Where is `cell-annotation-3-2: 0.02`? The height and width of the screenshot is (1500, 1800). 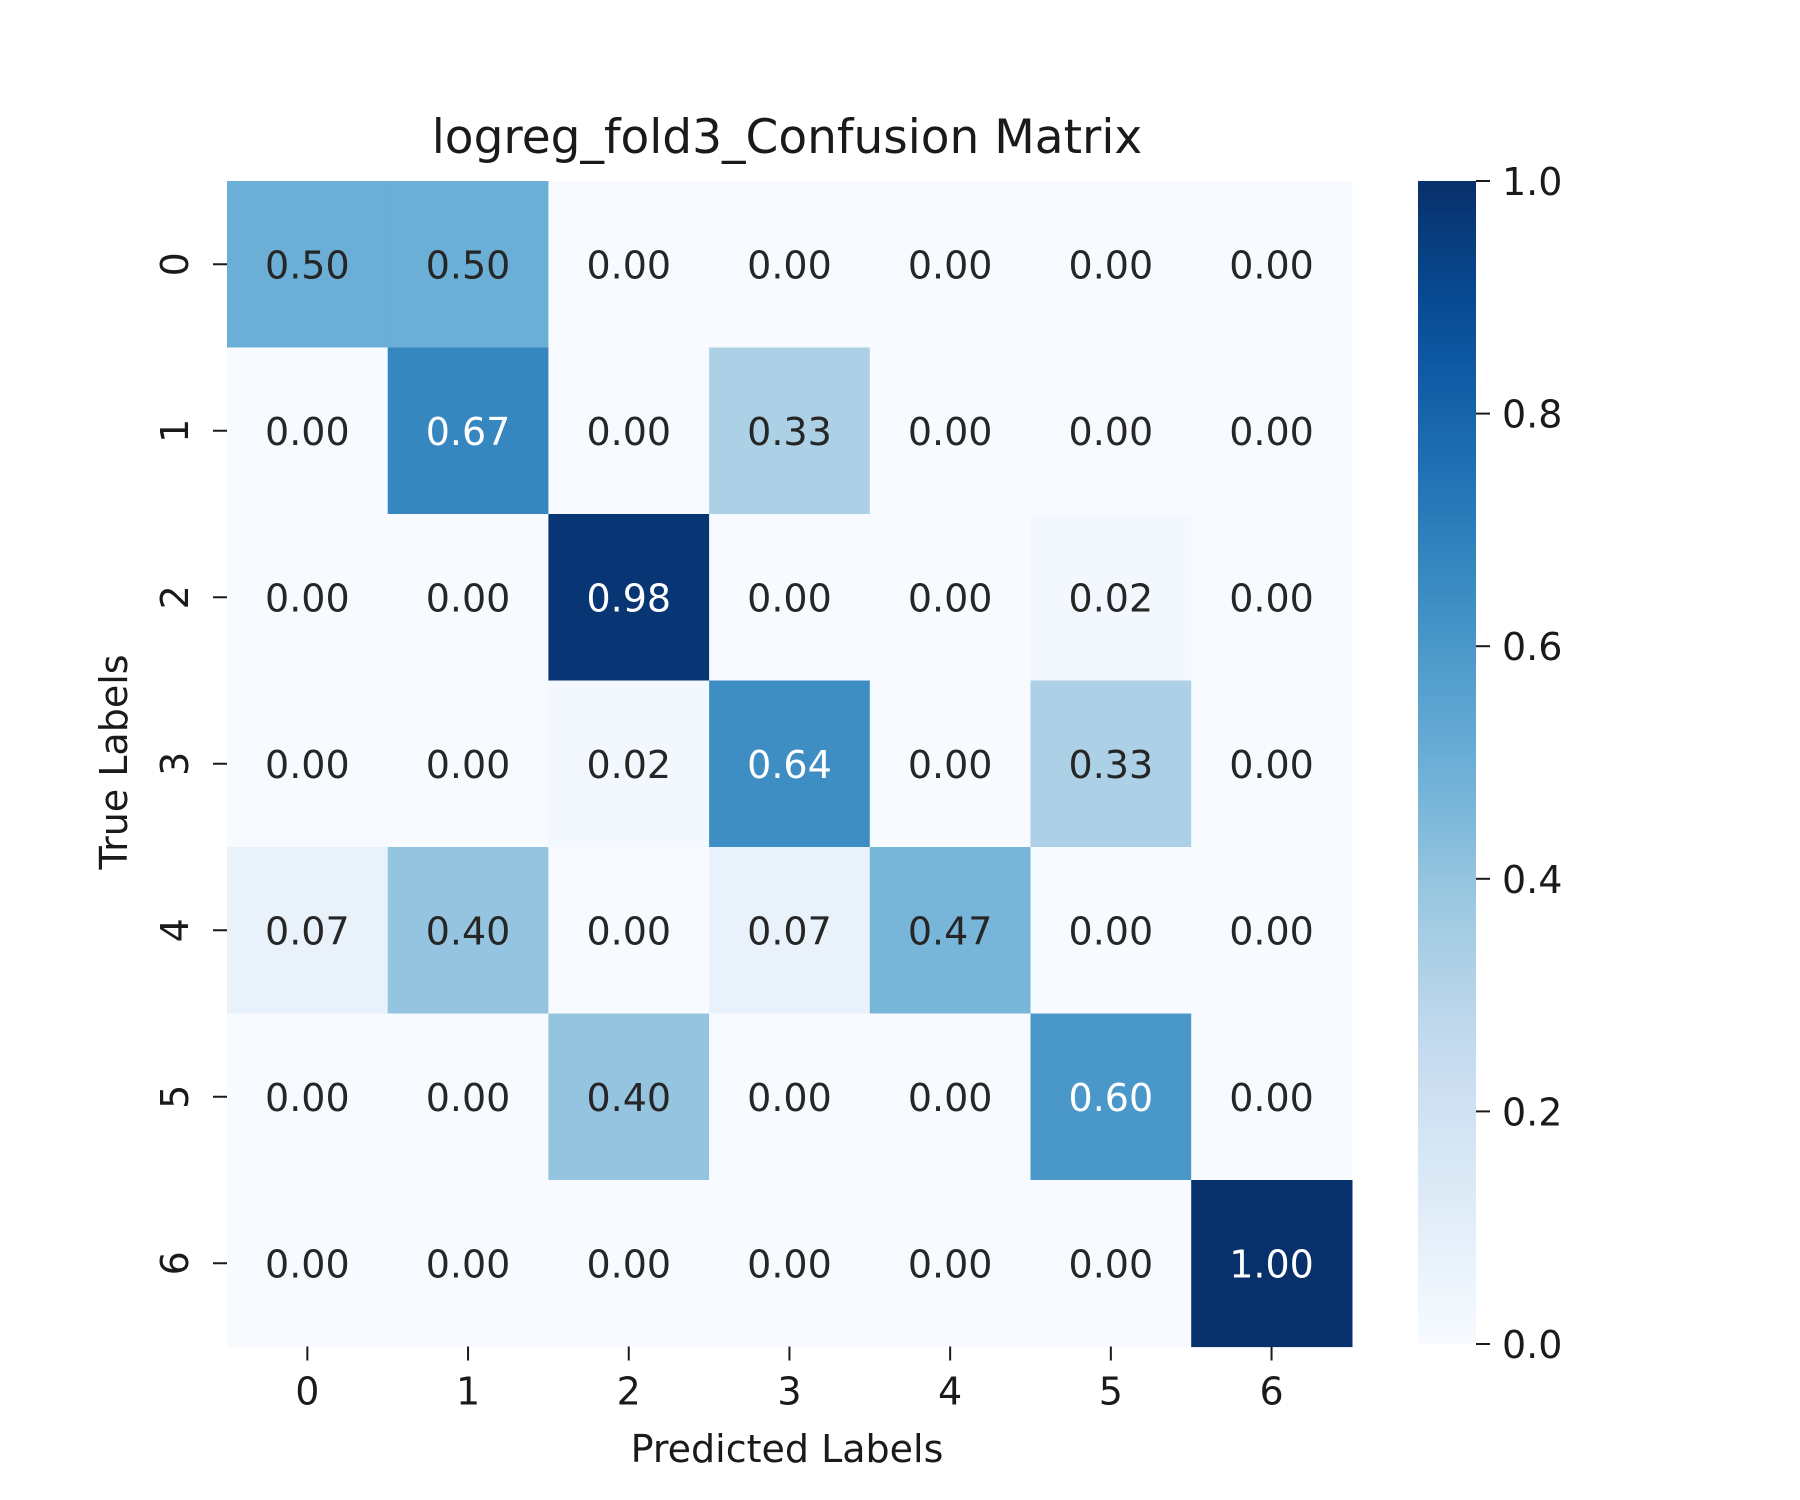
cell-annotation-3-2: 0.02 is located at coordinates (628, 765).